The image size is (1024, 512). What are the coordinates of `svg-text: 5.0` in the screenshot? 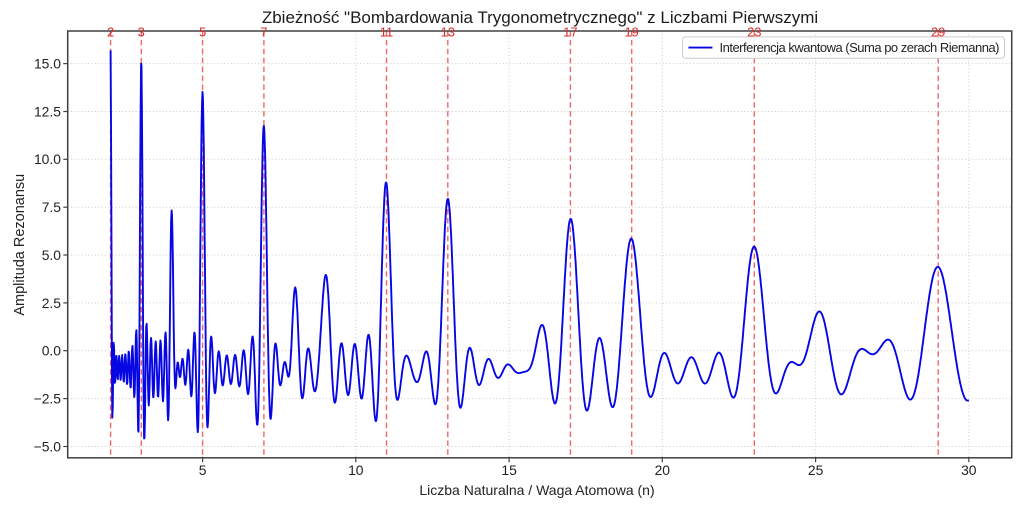 It's located at (52, 255).